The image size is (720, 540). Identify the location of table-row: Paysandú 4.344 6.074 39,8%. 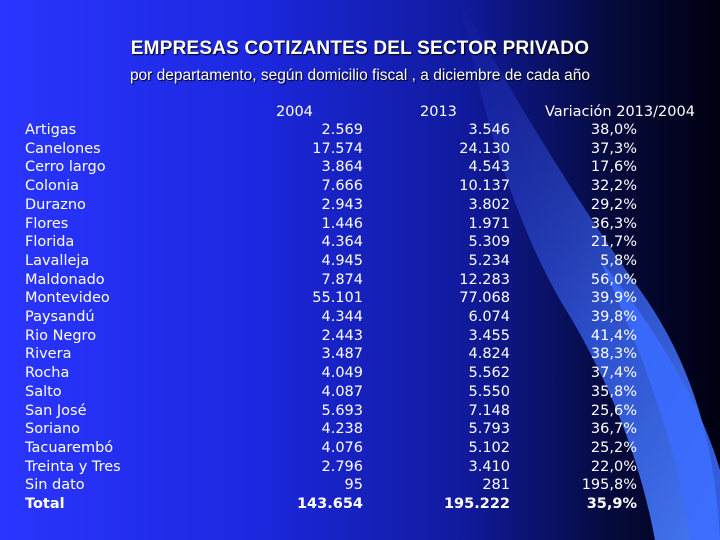
(360, 318).